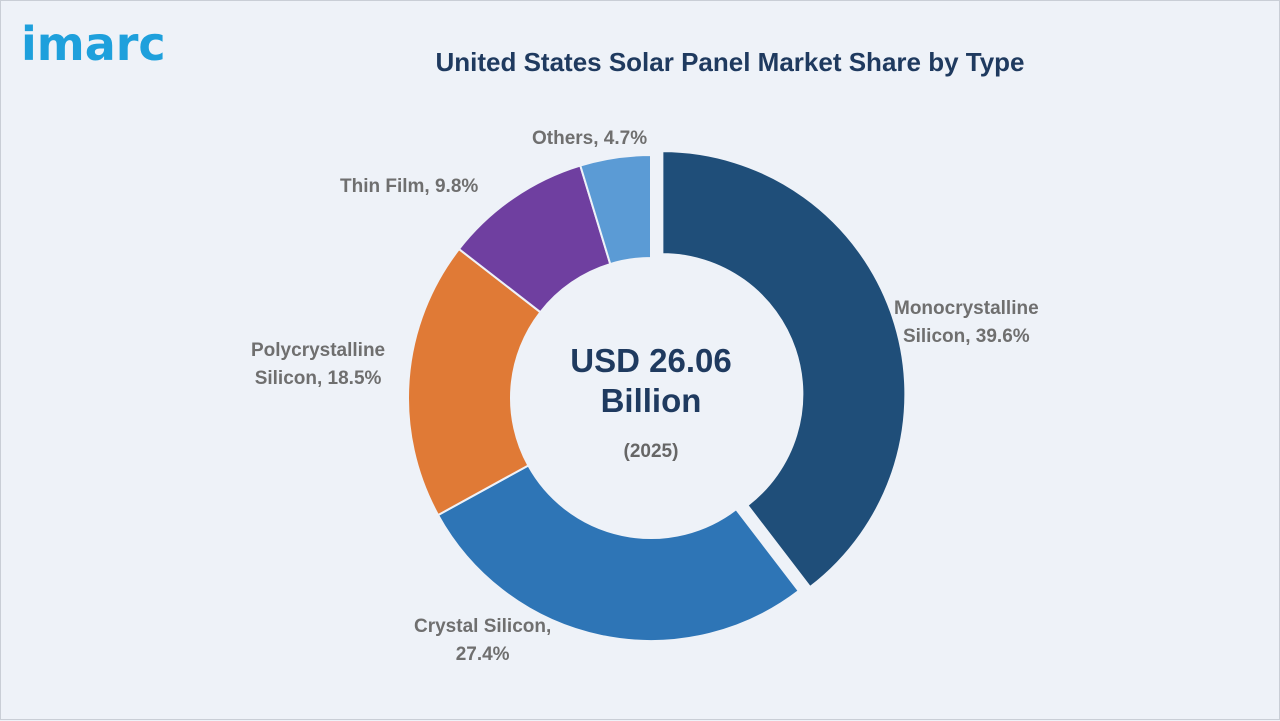 The height and width of the screenshot is (721, 1280). What do you see at coordinates (482, 654) in the screenshot?
I see `label-crystal-silicon-line2: 27.4%` at bounding box center [482, 654].